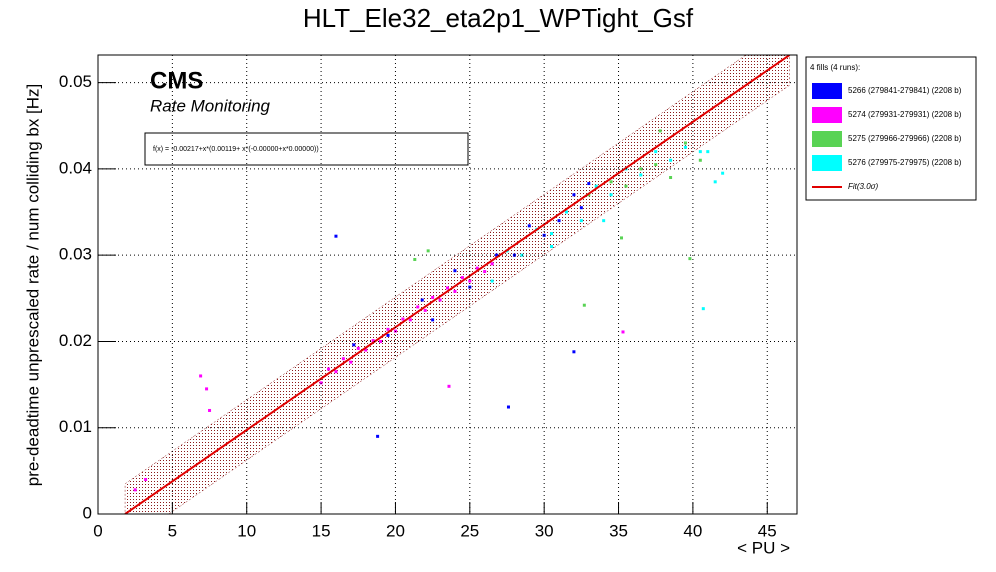 This screenshot has height=572, width=996. Describe the element at coordinates (891, 128) in the screenshot. I see `legend` at that location.